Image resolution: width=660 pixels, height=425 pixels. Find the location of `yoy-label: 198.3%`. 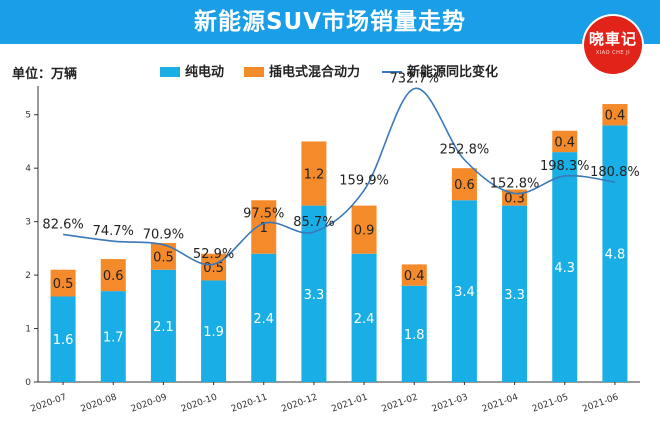

yoy-label: 198.3% is located at coordinates (565, 166).